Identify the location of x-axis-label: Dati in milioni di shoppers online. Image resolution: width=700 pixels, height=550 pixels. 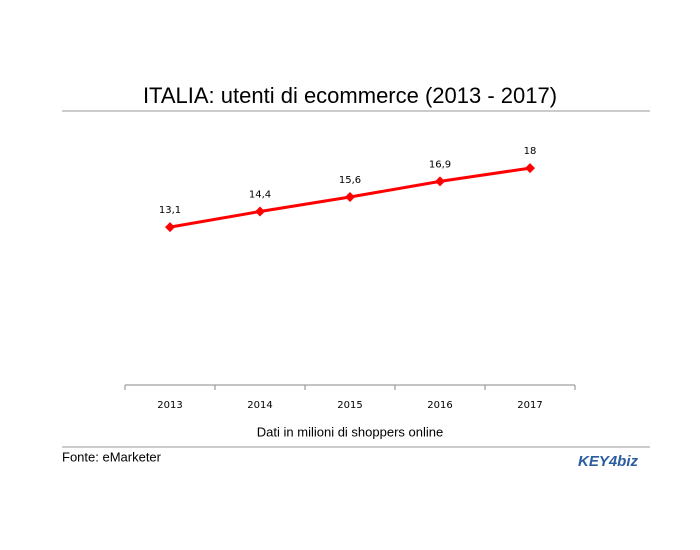
(350, 431).